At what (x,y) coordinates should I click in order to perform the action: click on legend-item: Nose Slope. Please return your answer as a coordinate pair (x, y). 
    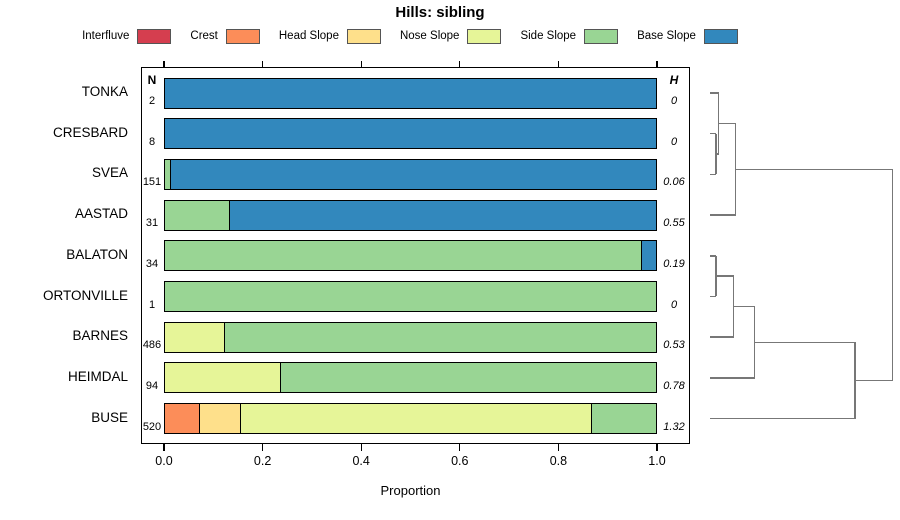
    Looking at the image, I should click on (450, 36).